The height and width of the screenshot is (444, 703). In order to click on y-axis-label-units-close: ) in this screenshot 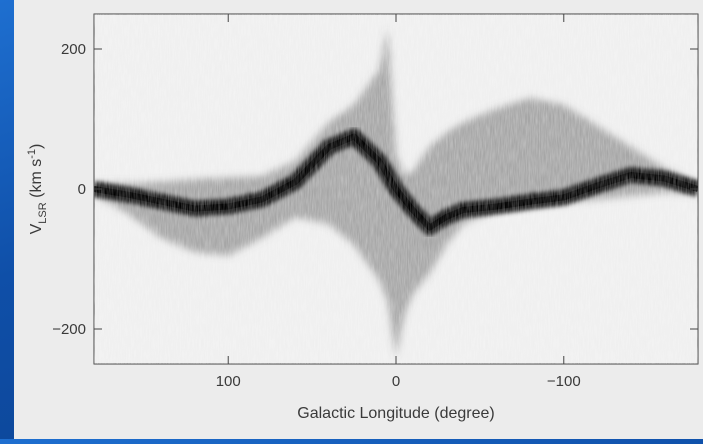, I will do `click(36, 146)`.